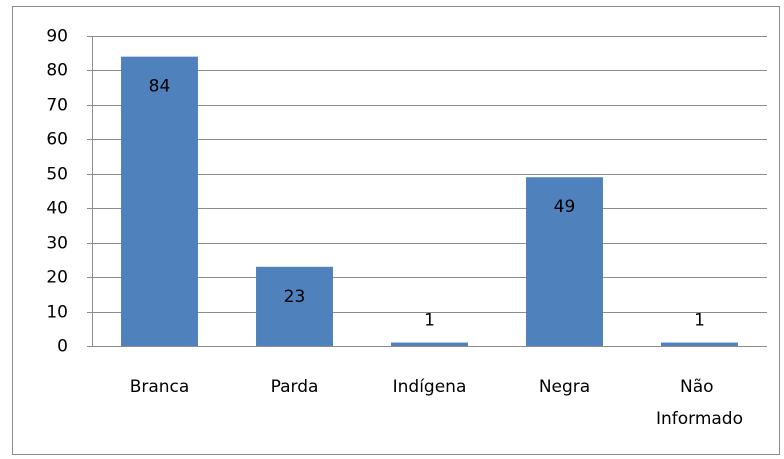 This screenshot has width=784, height=459. I want to click on y-tick-label: 80, so click(57, 71).